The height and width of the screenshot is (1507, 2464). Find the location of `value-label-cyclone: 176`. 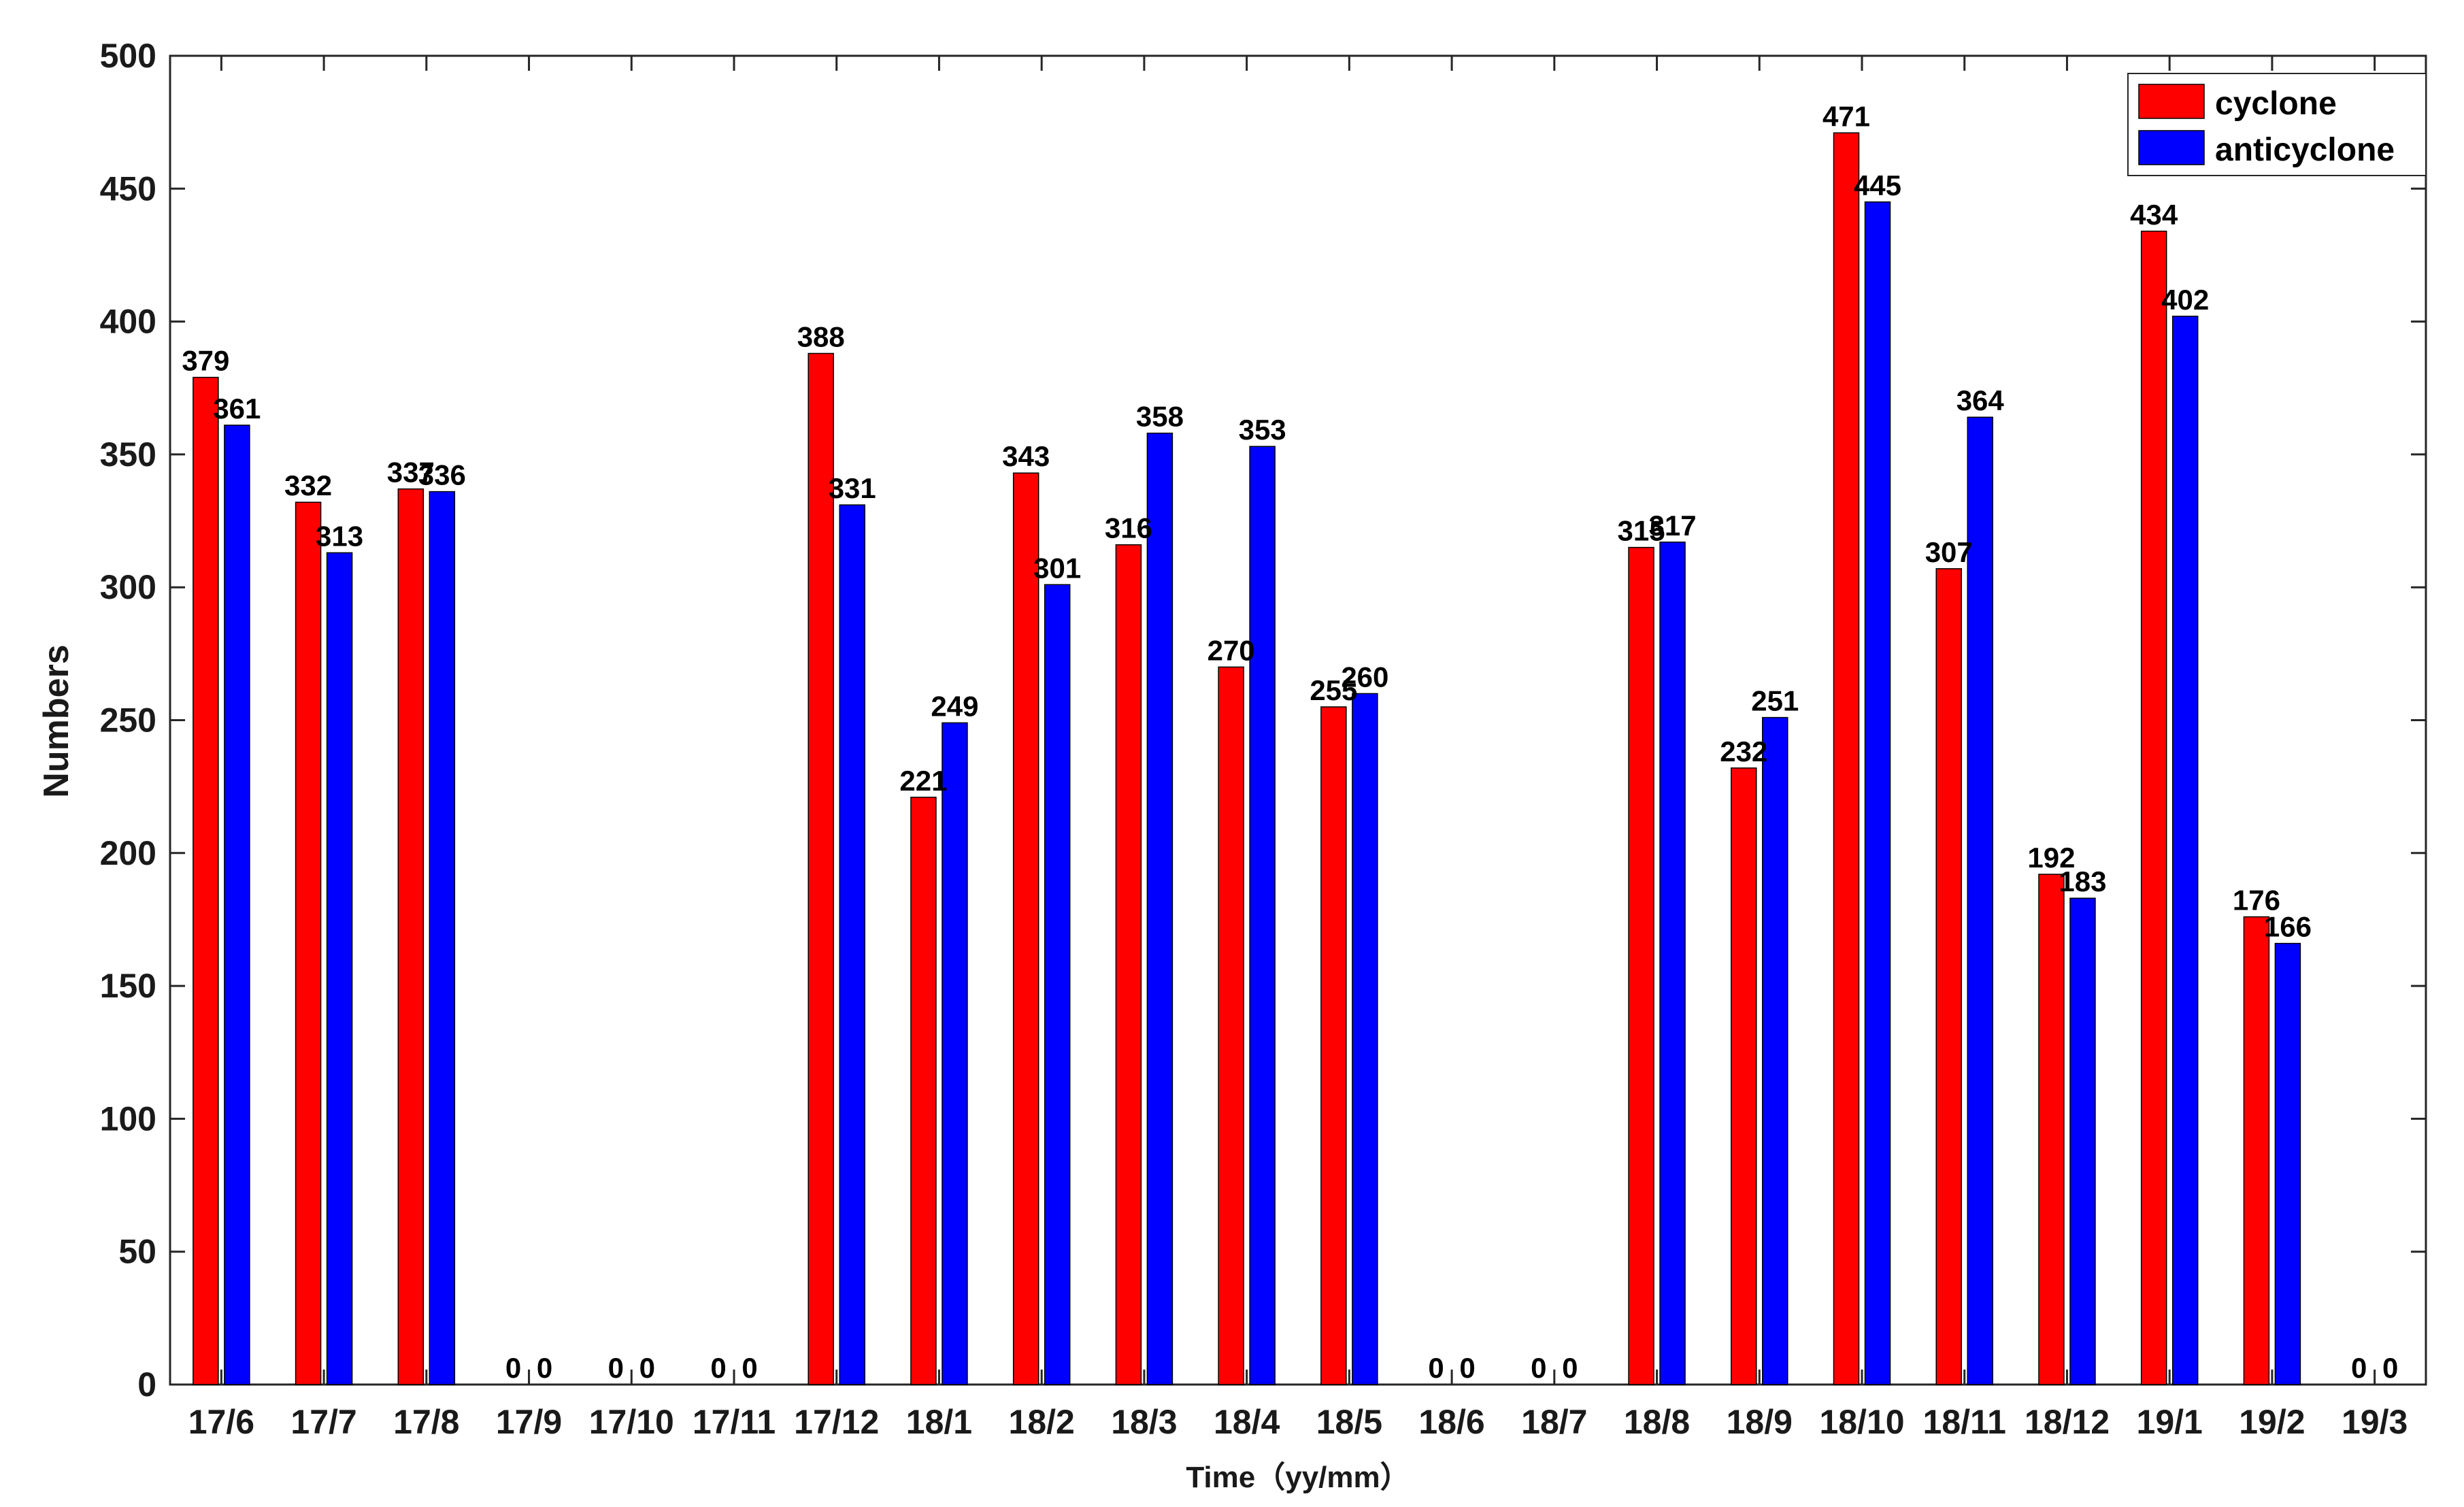

value-label-cyclone: 176 is located at coordinates (2257, 900).